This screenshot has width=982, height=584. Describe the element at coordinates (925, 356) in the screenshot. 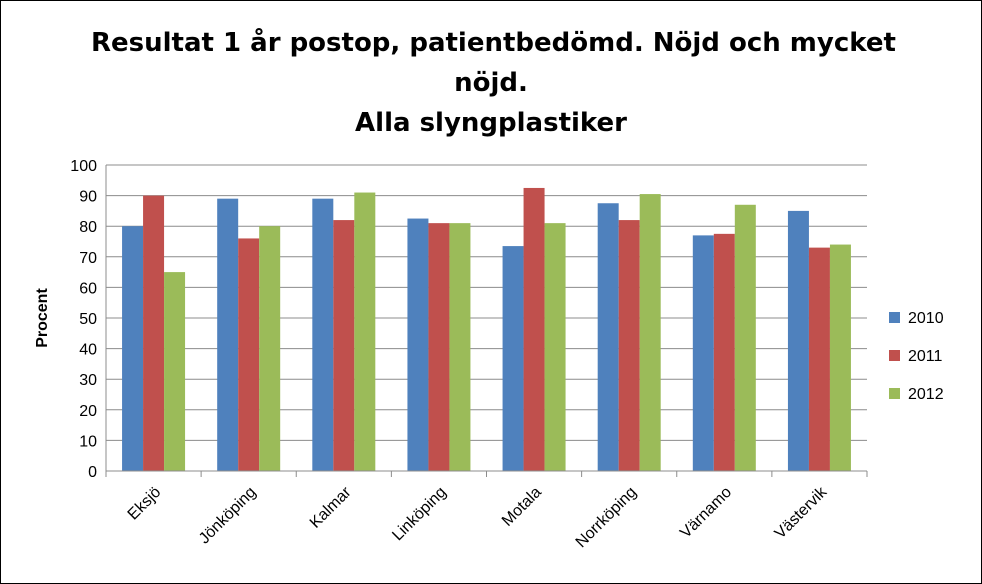

I see `legend-label-2011: 2011` at that location.